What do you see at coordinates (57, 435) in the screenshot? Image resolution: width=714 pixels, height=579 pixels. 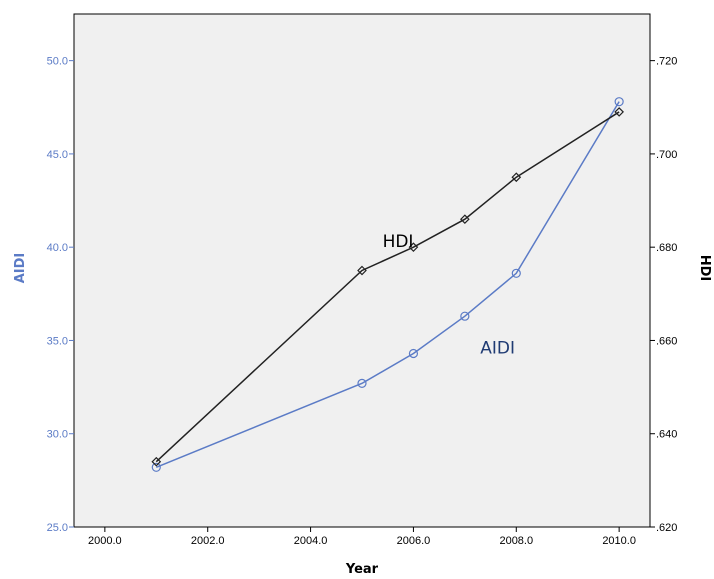 I see `y-left-tick-label: 30.0` at bounding box center [57, 435].